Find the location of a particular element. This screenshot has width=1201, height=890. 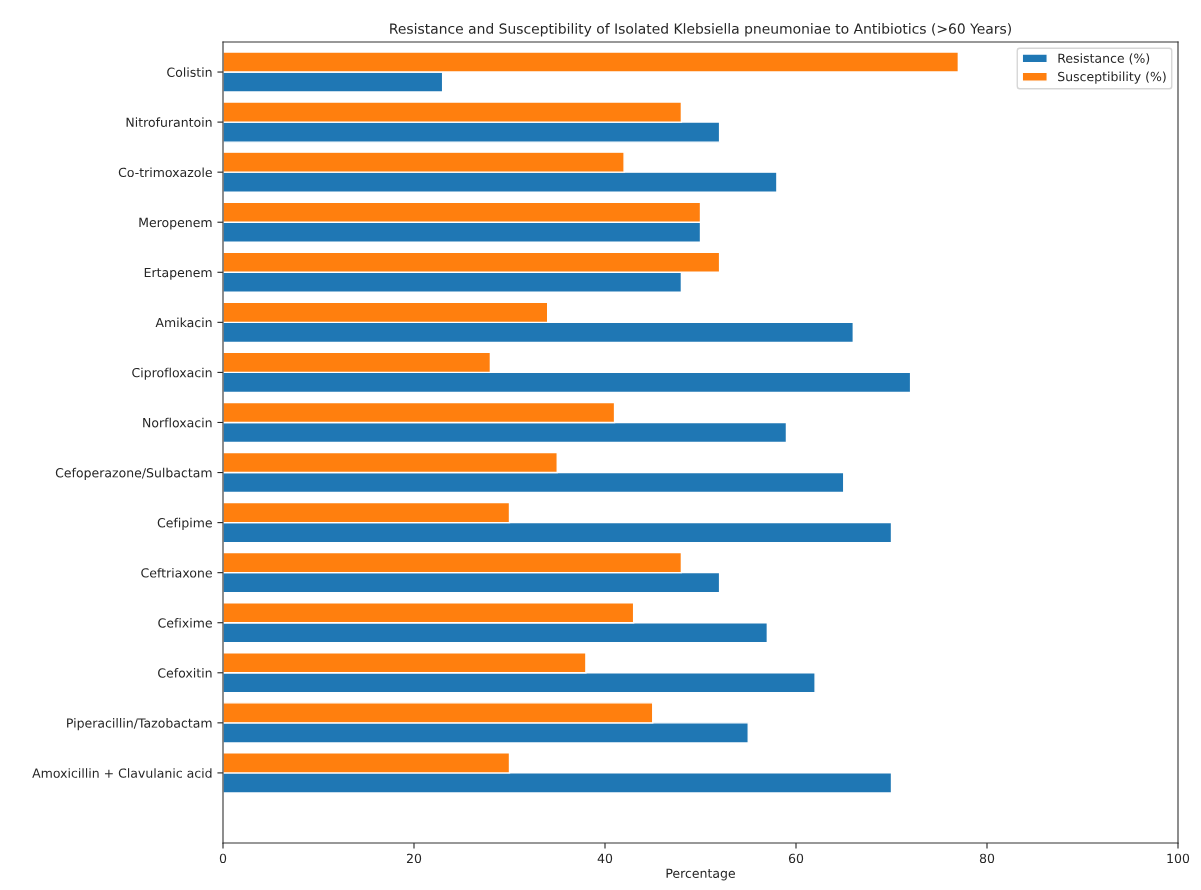

legend-label: Susceptibility (%) is located at coordinates (1112, 77).